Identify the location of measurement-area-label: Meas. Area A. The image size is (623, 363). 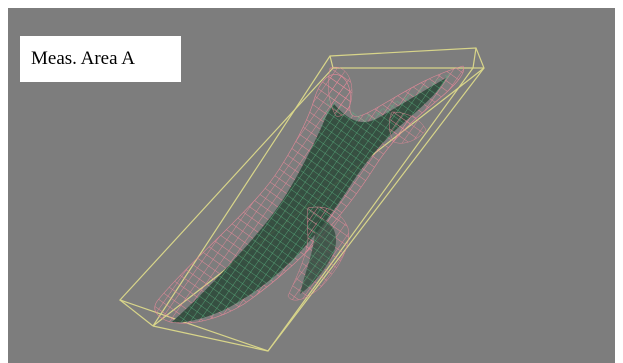
(100, 59).